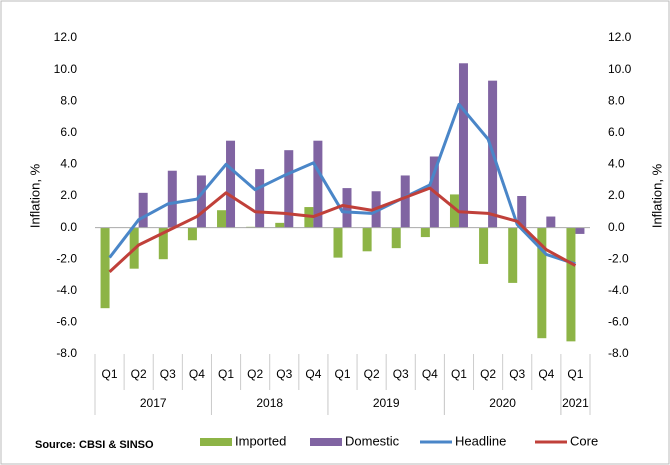 Image resolution: width=670 pixels, height=465 pixels. I want to click on y2-tick-label: 4.0, so click(616, 164).